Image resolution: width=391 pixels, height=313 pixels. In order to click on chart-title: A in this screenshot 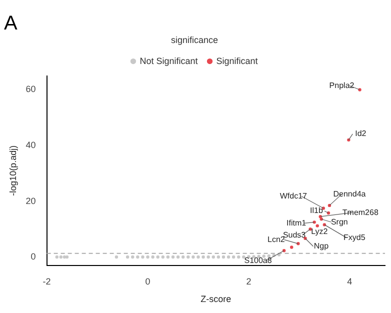, I will do `click(11, 23)`.